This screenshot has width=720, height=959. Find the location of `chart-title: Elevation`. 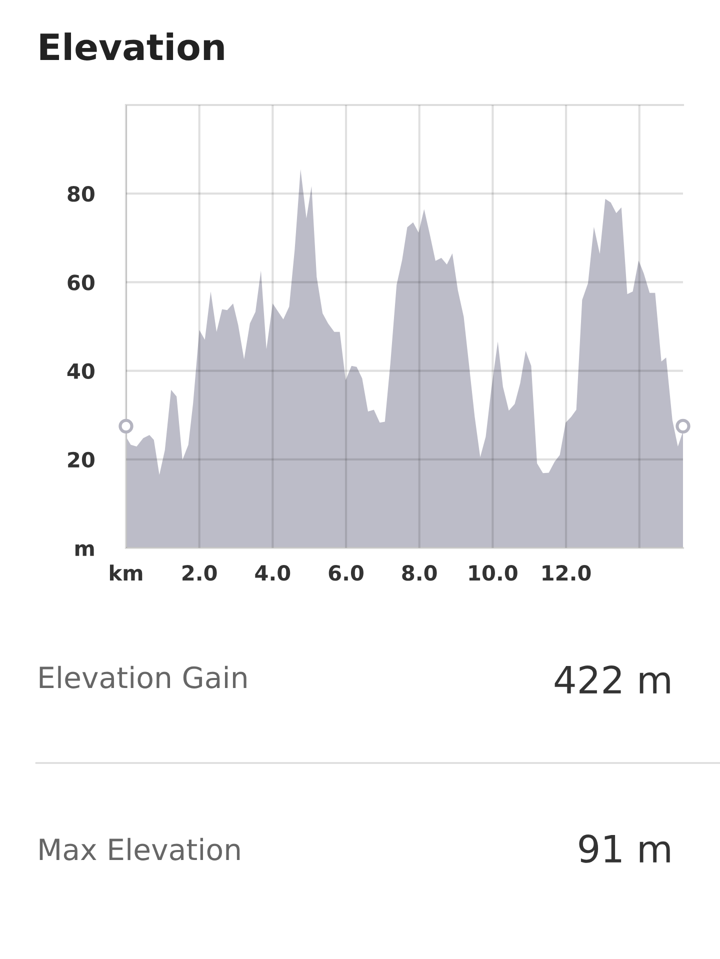

chart-title: Elevation is located at coordinates (132, 46).